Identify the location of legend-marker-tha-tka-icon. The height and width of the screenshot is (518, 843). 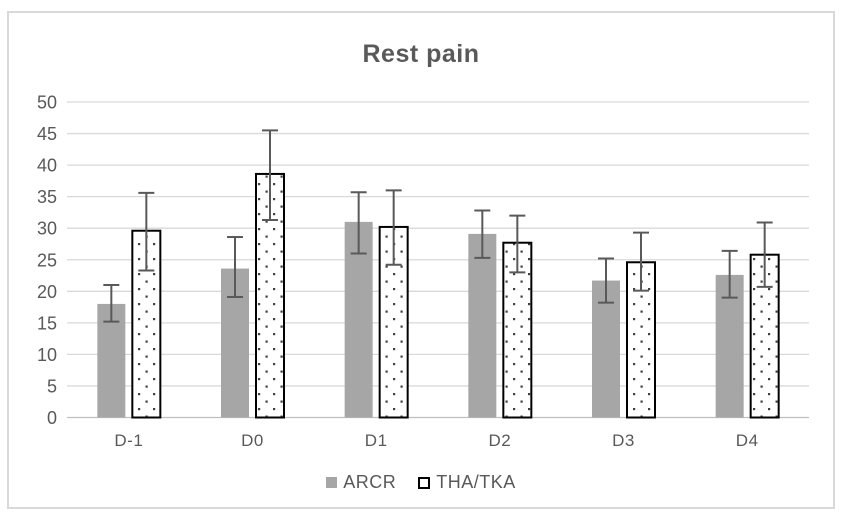
(424, 482).